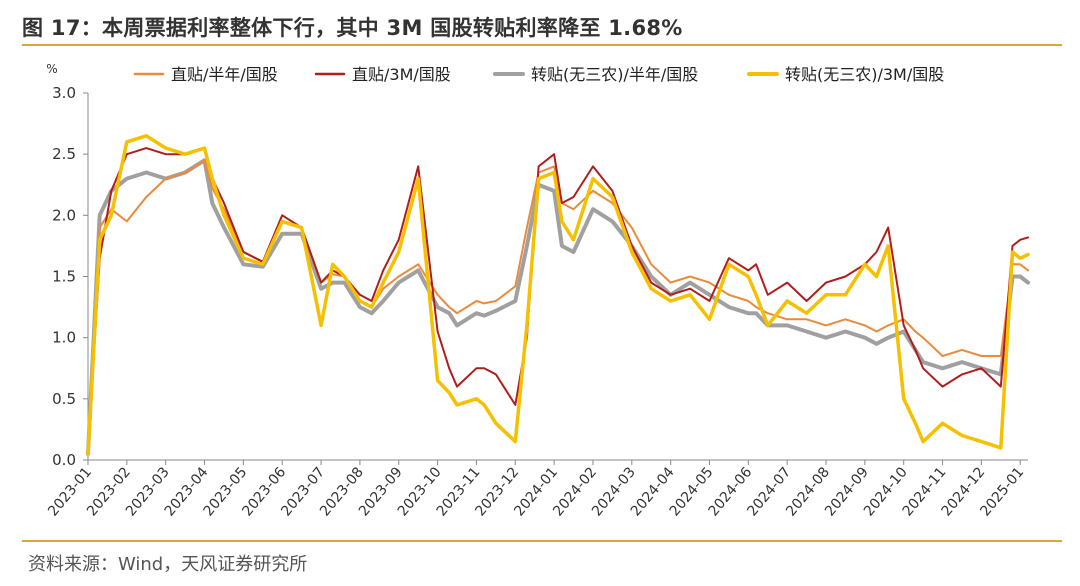 This screenshot has width=1080, height=586. Describe the element at coordinates (64, 93) in the screenshot. I see `y-tick-label: 3.0` at that location.